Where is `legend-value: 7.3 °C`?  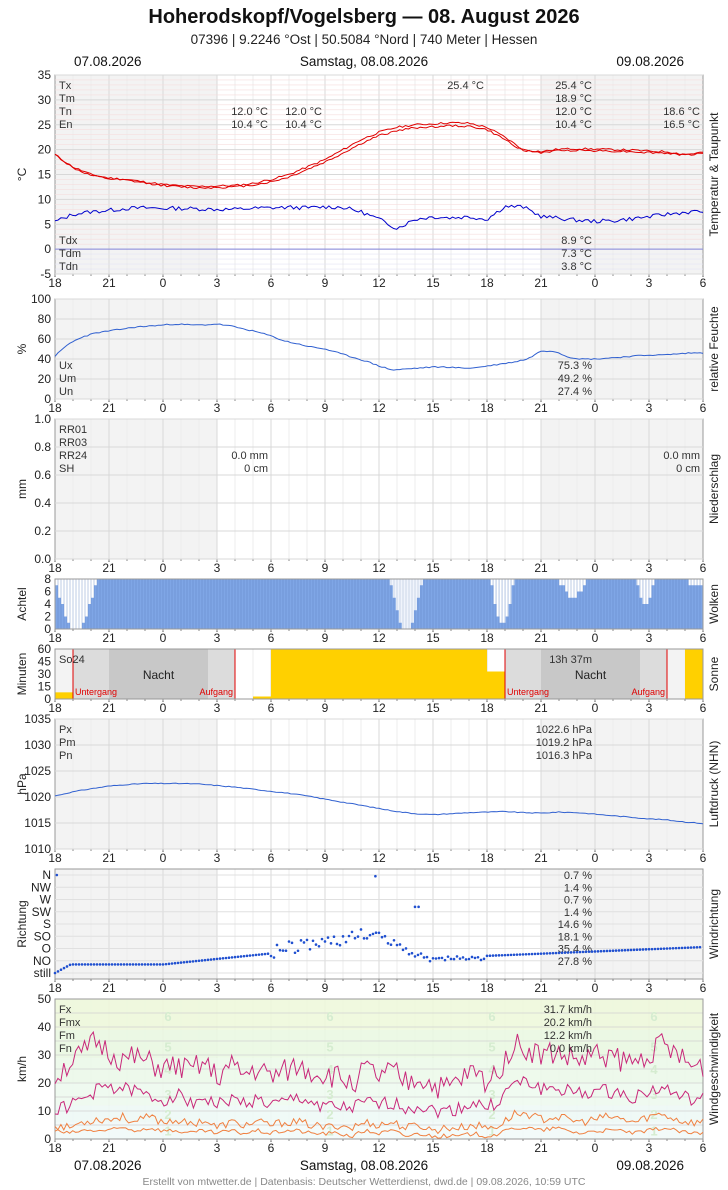 legend-value: 7.3 °C is located at coordinates (576, 254).